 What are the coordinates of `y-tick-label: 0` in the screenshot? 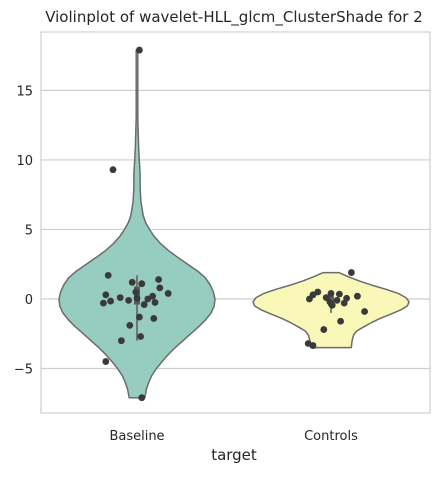 It's located at (29, 300).